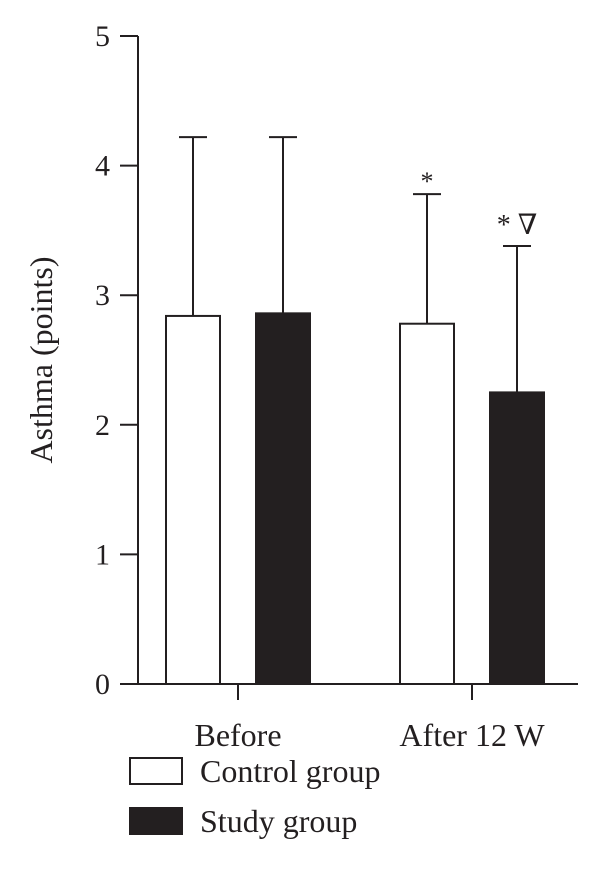 The height and width of the screenshot is (880, 600). I want to click on bar-control-after, so click(427, 503).